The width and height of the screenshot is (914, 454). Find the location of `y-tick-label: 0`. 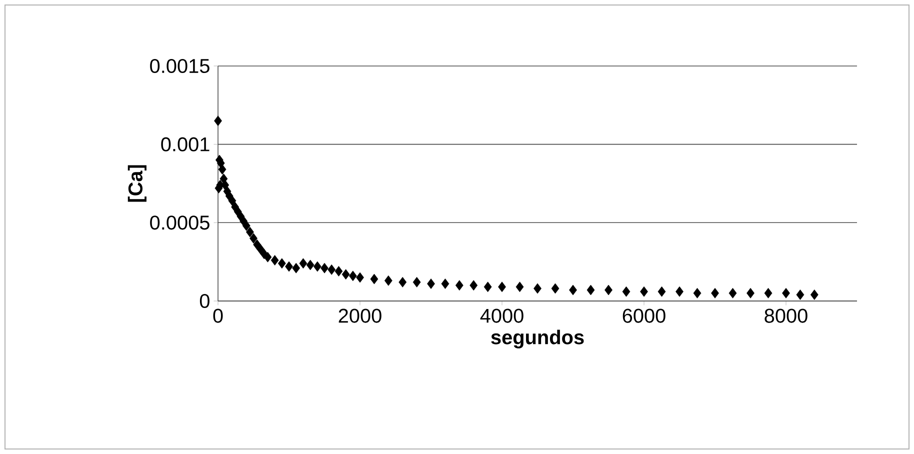

y-tick-label: 0 is located at coordinates (205, 301).